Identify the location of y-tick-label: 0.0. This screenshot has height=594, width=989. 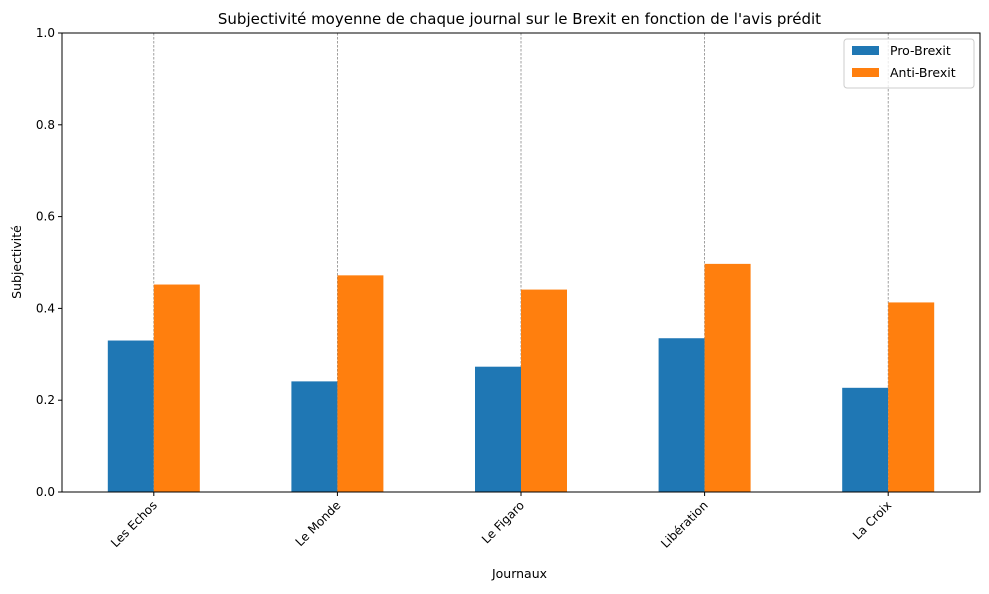
(45, 492).